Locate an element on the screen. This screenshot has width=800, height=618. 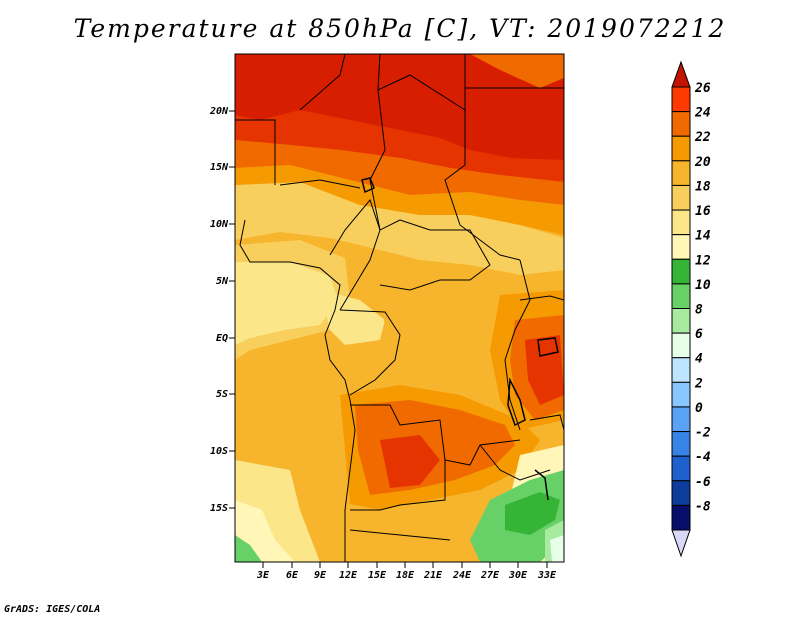
colorbar-label: 26 is located at coordinates (702, 88).